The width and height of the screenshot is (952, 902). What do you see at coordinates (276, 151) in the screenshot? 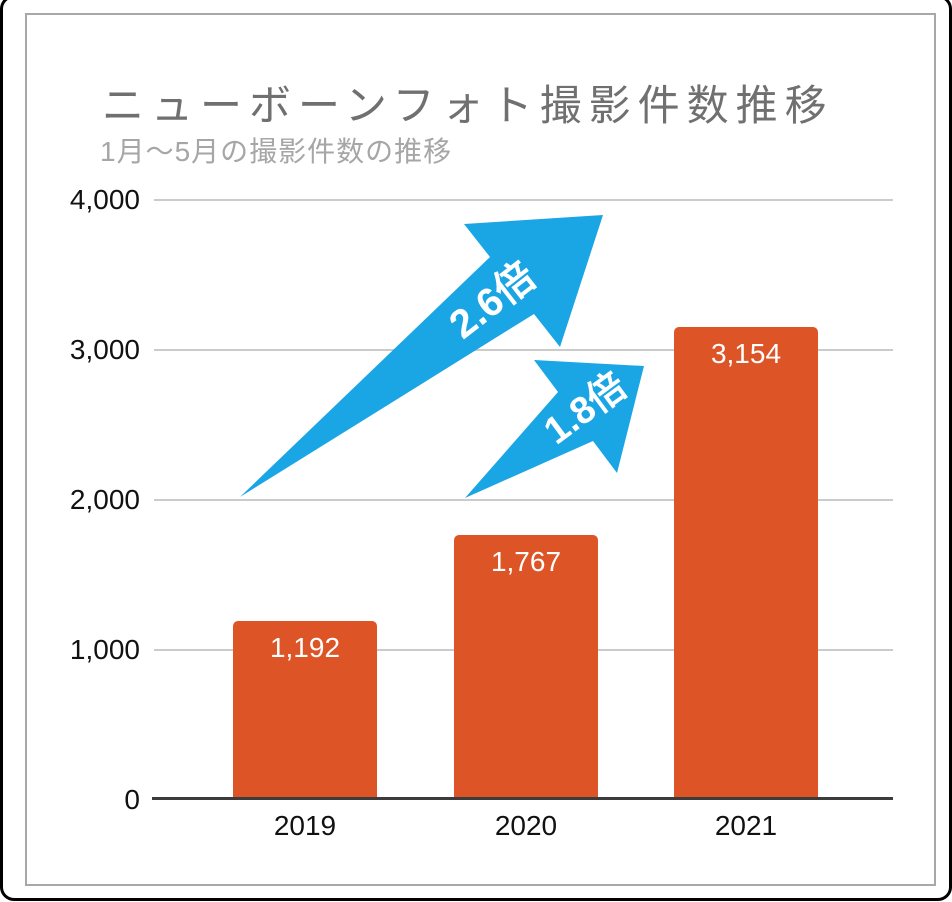
I see `chart-subtitle: 1月〜5月の撮影件数の推移` at bounding box center [276, 151].